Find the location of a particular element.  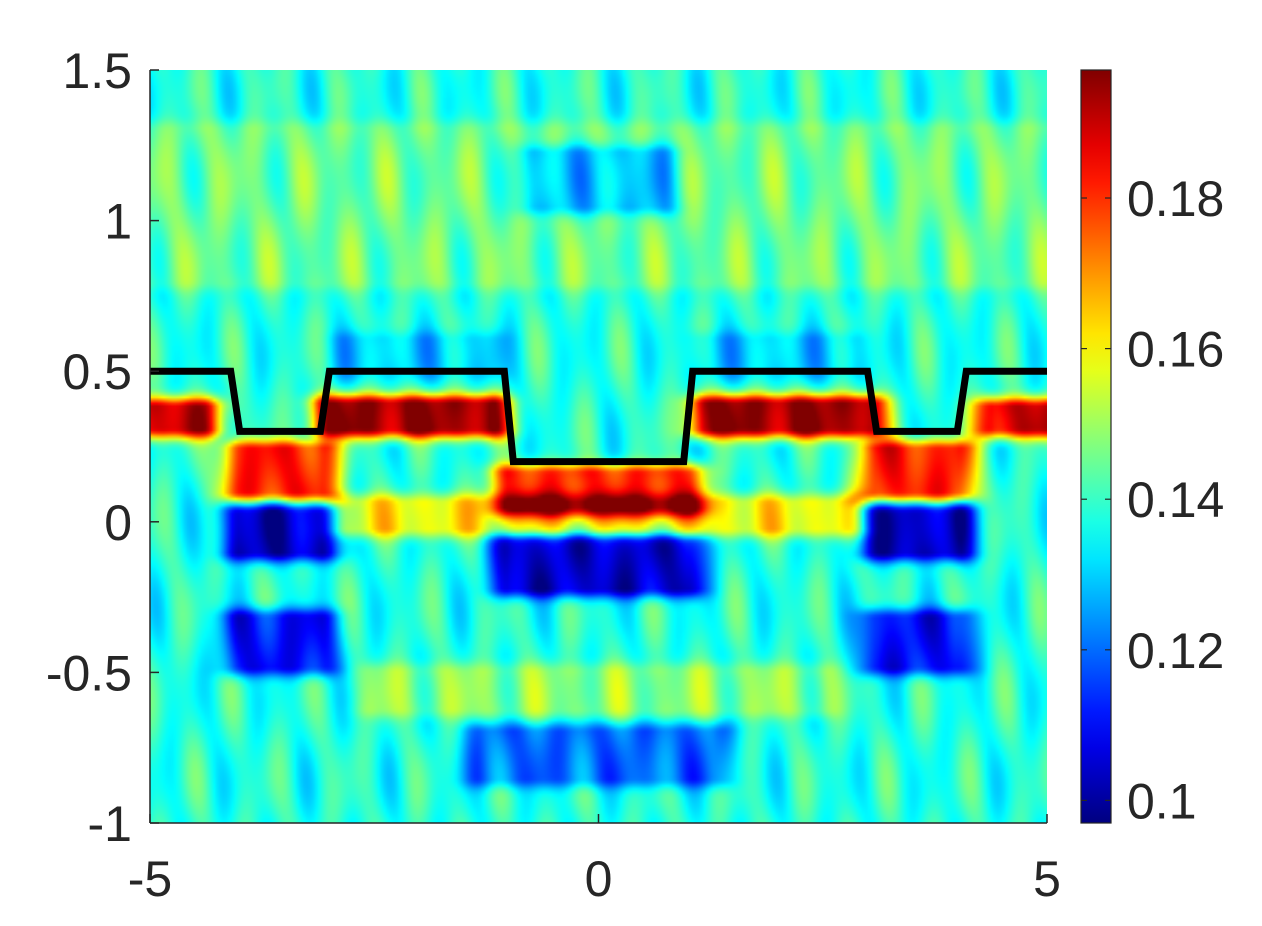

x-tick-label: 0 is located at coordinates (599, 879).